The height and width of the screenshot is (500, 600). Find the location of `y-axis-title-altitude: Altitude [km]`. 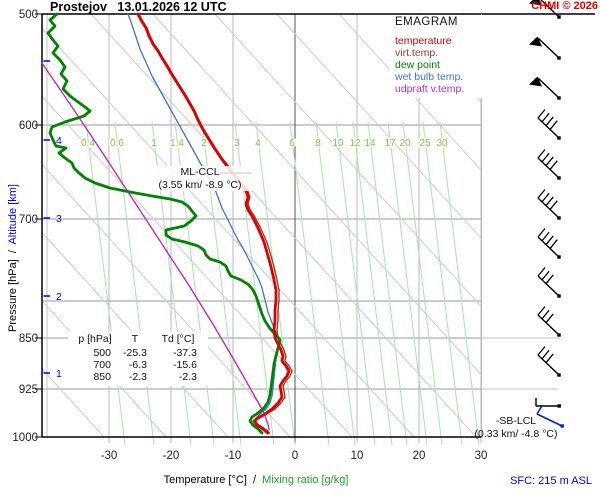

y-axis-title-altitude: Altitude [km] is located at coordinates (13, 214).